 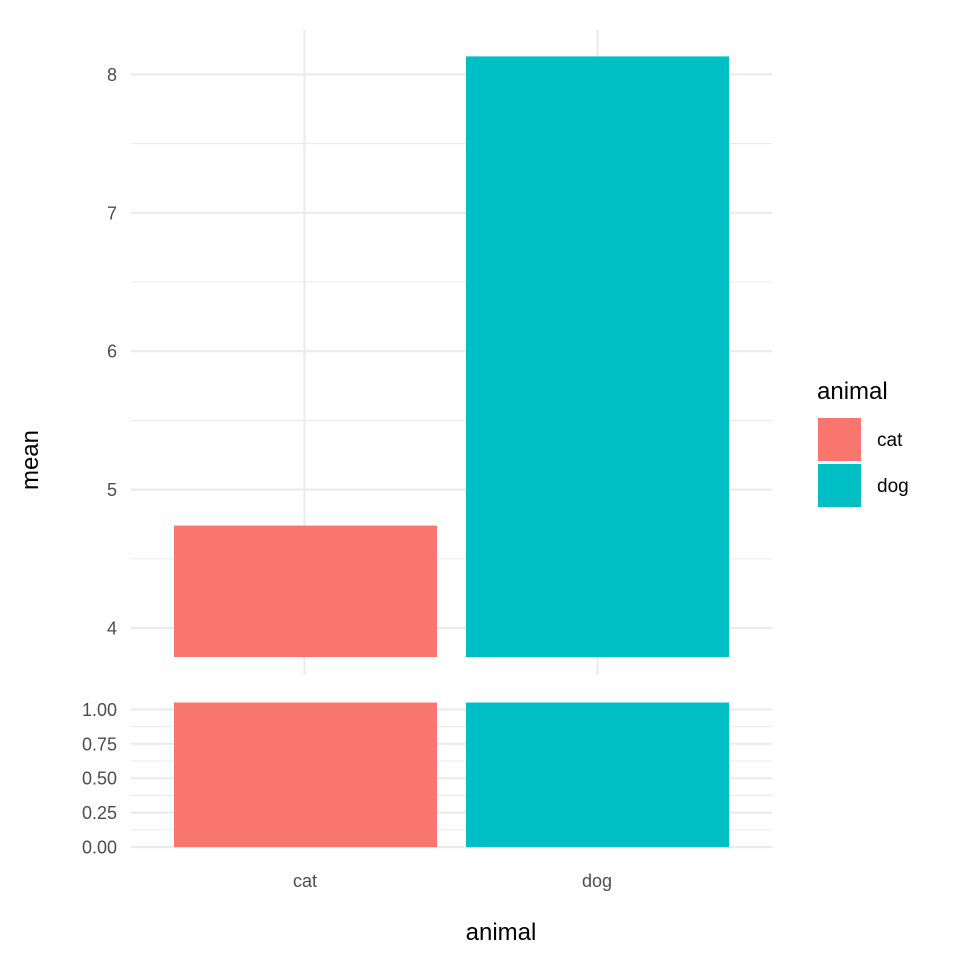 I want to click on y-tick-label: 5, so click(x=112, y=490).